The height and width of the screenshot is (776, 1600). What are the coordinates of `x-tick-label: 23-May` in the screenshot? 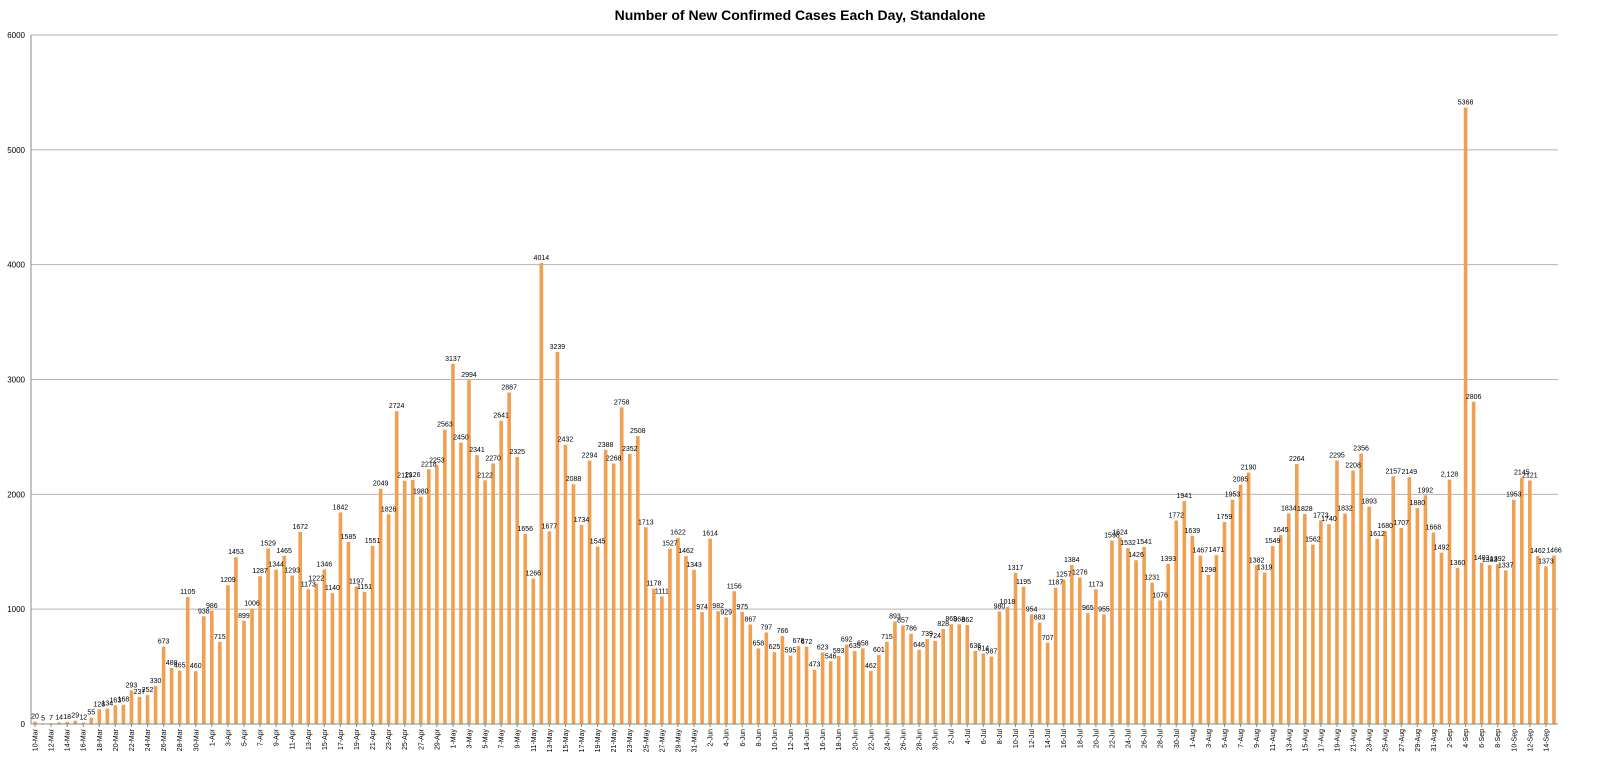 It's located at (630, 741).